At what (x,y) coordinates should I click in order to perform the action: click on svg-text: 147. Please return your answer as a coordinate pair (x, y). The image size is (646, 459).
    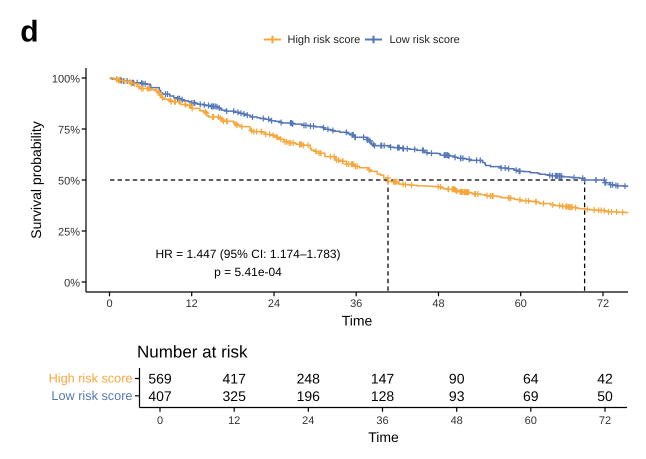
    Looking at the image, I should click on (383, 379).